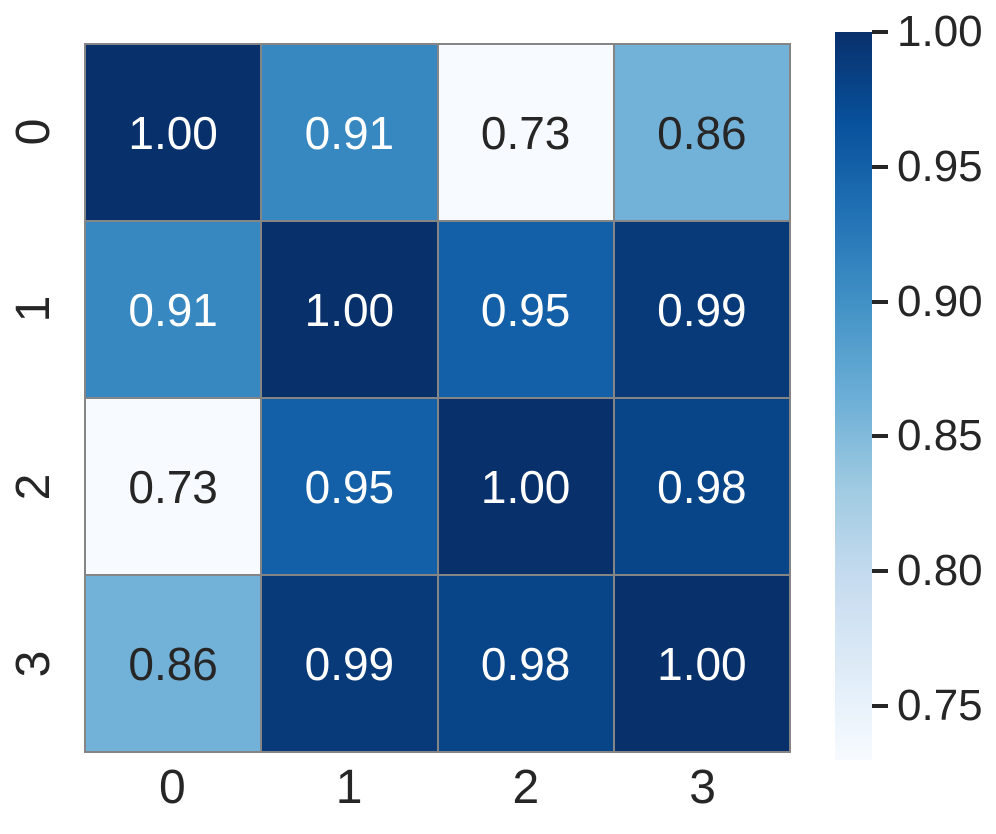 This screenshot has height=834, width=996. I want to click on y-tick-label: 3, so click(33, 664).